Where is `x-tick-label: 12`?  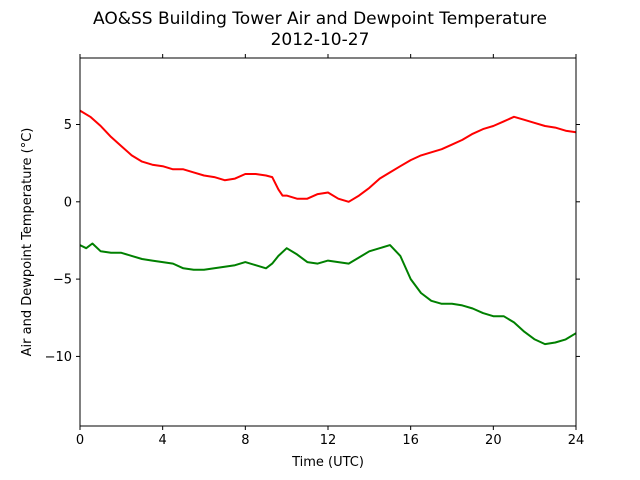
x-tick-label: 12 is located at coordinates (328, 440).